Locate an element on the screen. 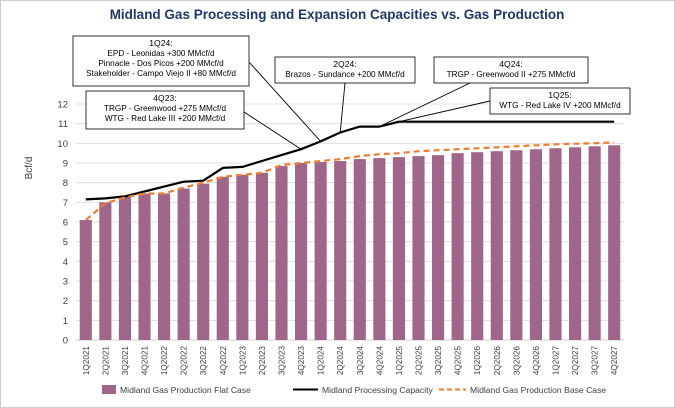 The height and width of the screenshot is (408, 675). x-tick-label: 1Q2022 is located at coordinates (164, 361).